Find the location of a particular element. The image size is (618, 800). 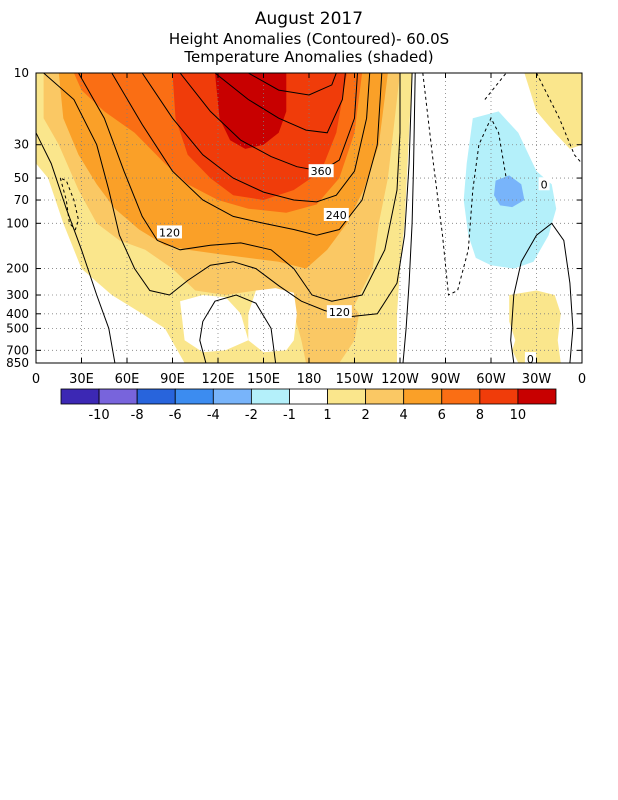

y-tick-label-9: 700 is located at coordinates (17, 350).